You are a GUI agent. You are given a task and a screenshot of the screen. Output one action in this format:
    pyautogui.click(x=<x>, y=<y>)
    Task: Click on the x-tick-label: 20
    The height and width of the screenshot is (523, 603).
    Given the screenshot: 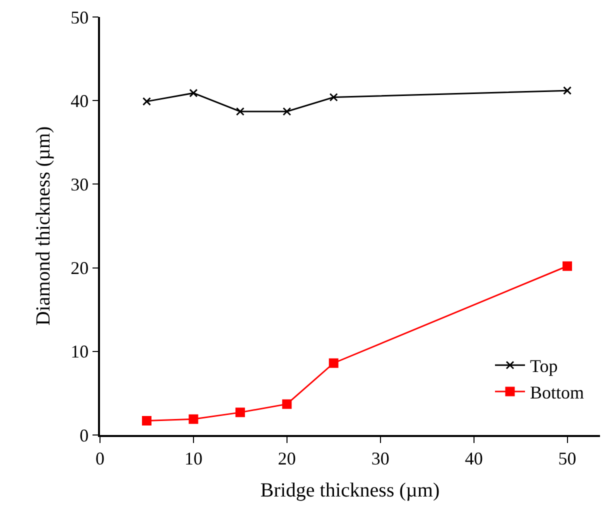 What is the action you would take?
    pyautogui.click(x=287, y=458)
    